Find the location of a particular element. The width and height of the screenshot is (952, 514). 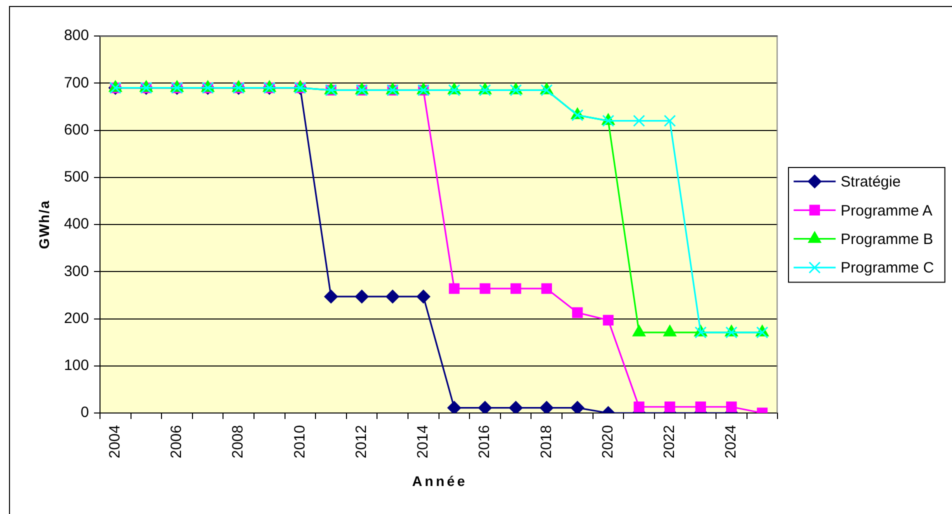

x-tick-label: 2014 is located at coordinates (423, 441).